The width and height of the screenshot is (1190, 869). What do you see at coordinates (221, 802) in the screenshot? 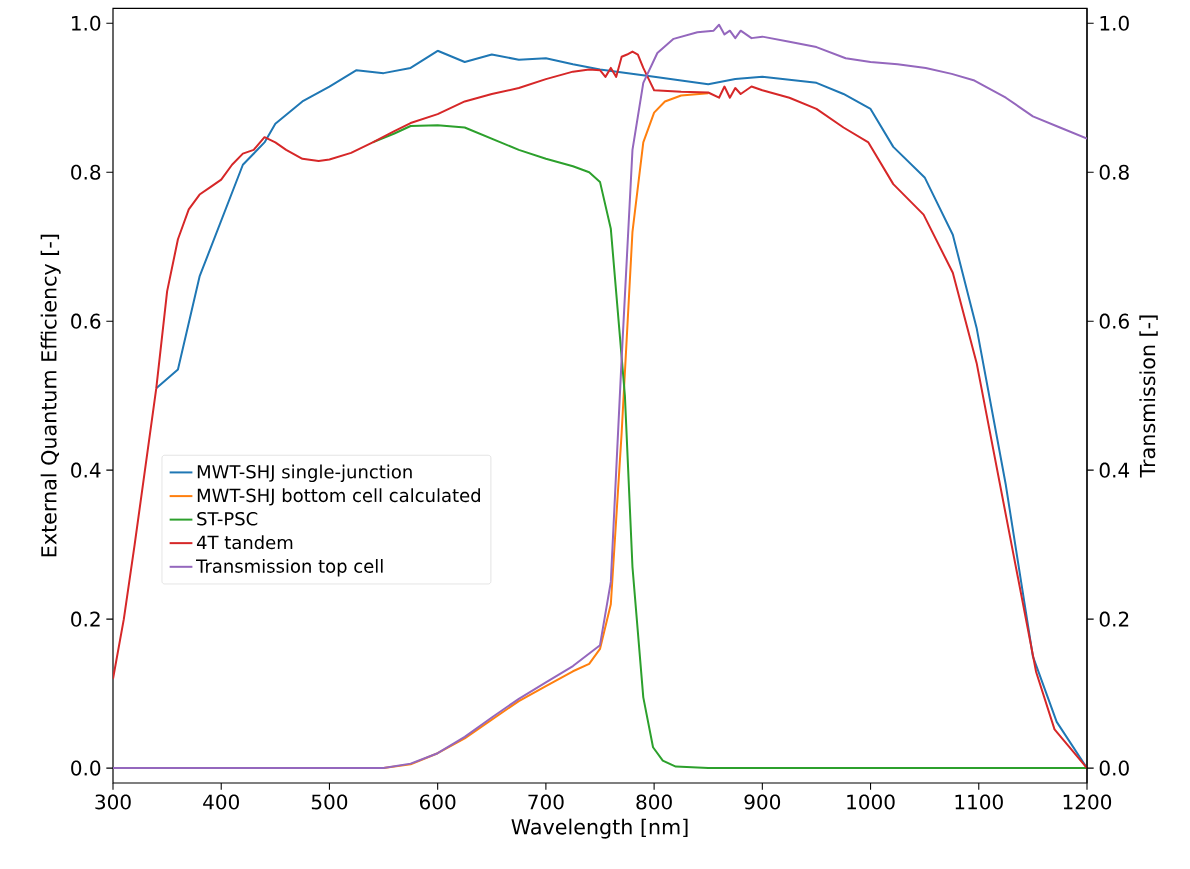
I see `x-tick-label: 400` at bounding box center [221, 802].